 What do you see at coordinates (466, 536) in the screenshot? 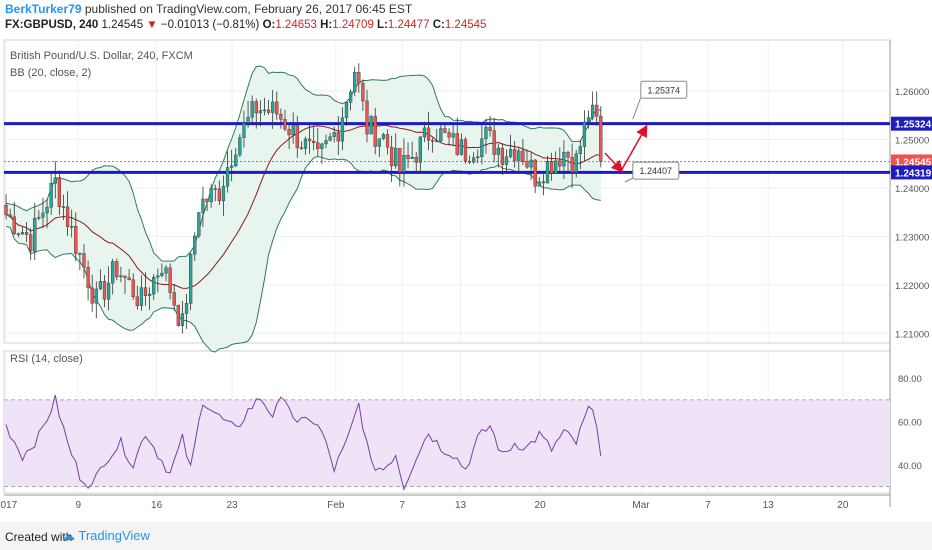
I see `footer-bar: Created with ☁ TradingView` at bounding box center [466, 536].